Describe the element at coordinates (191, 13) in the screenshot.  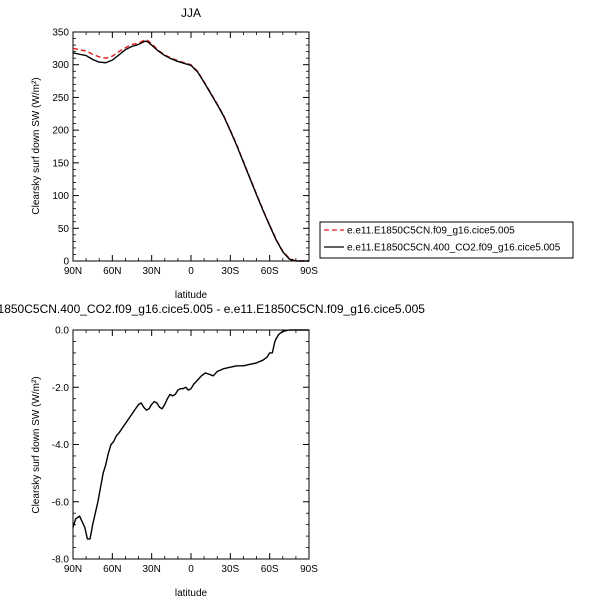
I see `top-chart-title: JJA` at that location.